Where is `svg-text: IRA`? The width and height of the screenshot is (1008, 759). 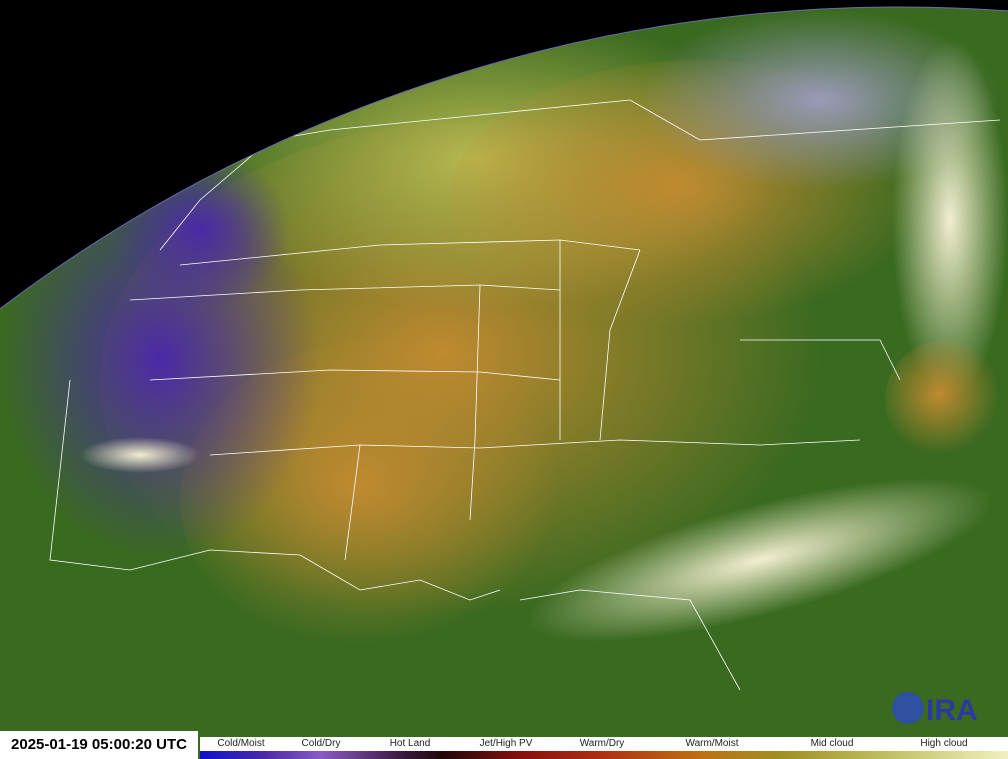 svg-text: IRA is located at coordinates (952, 710).